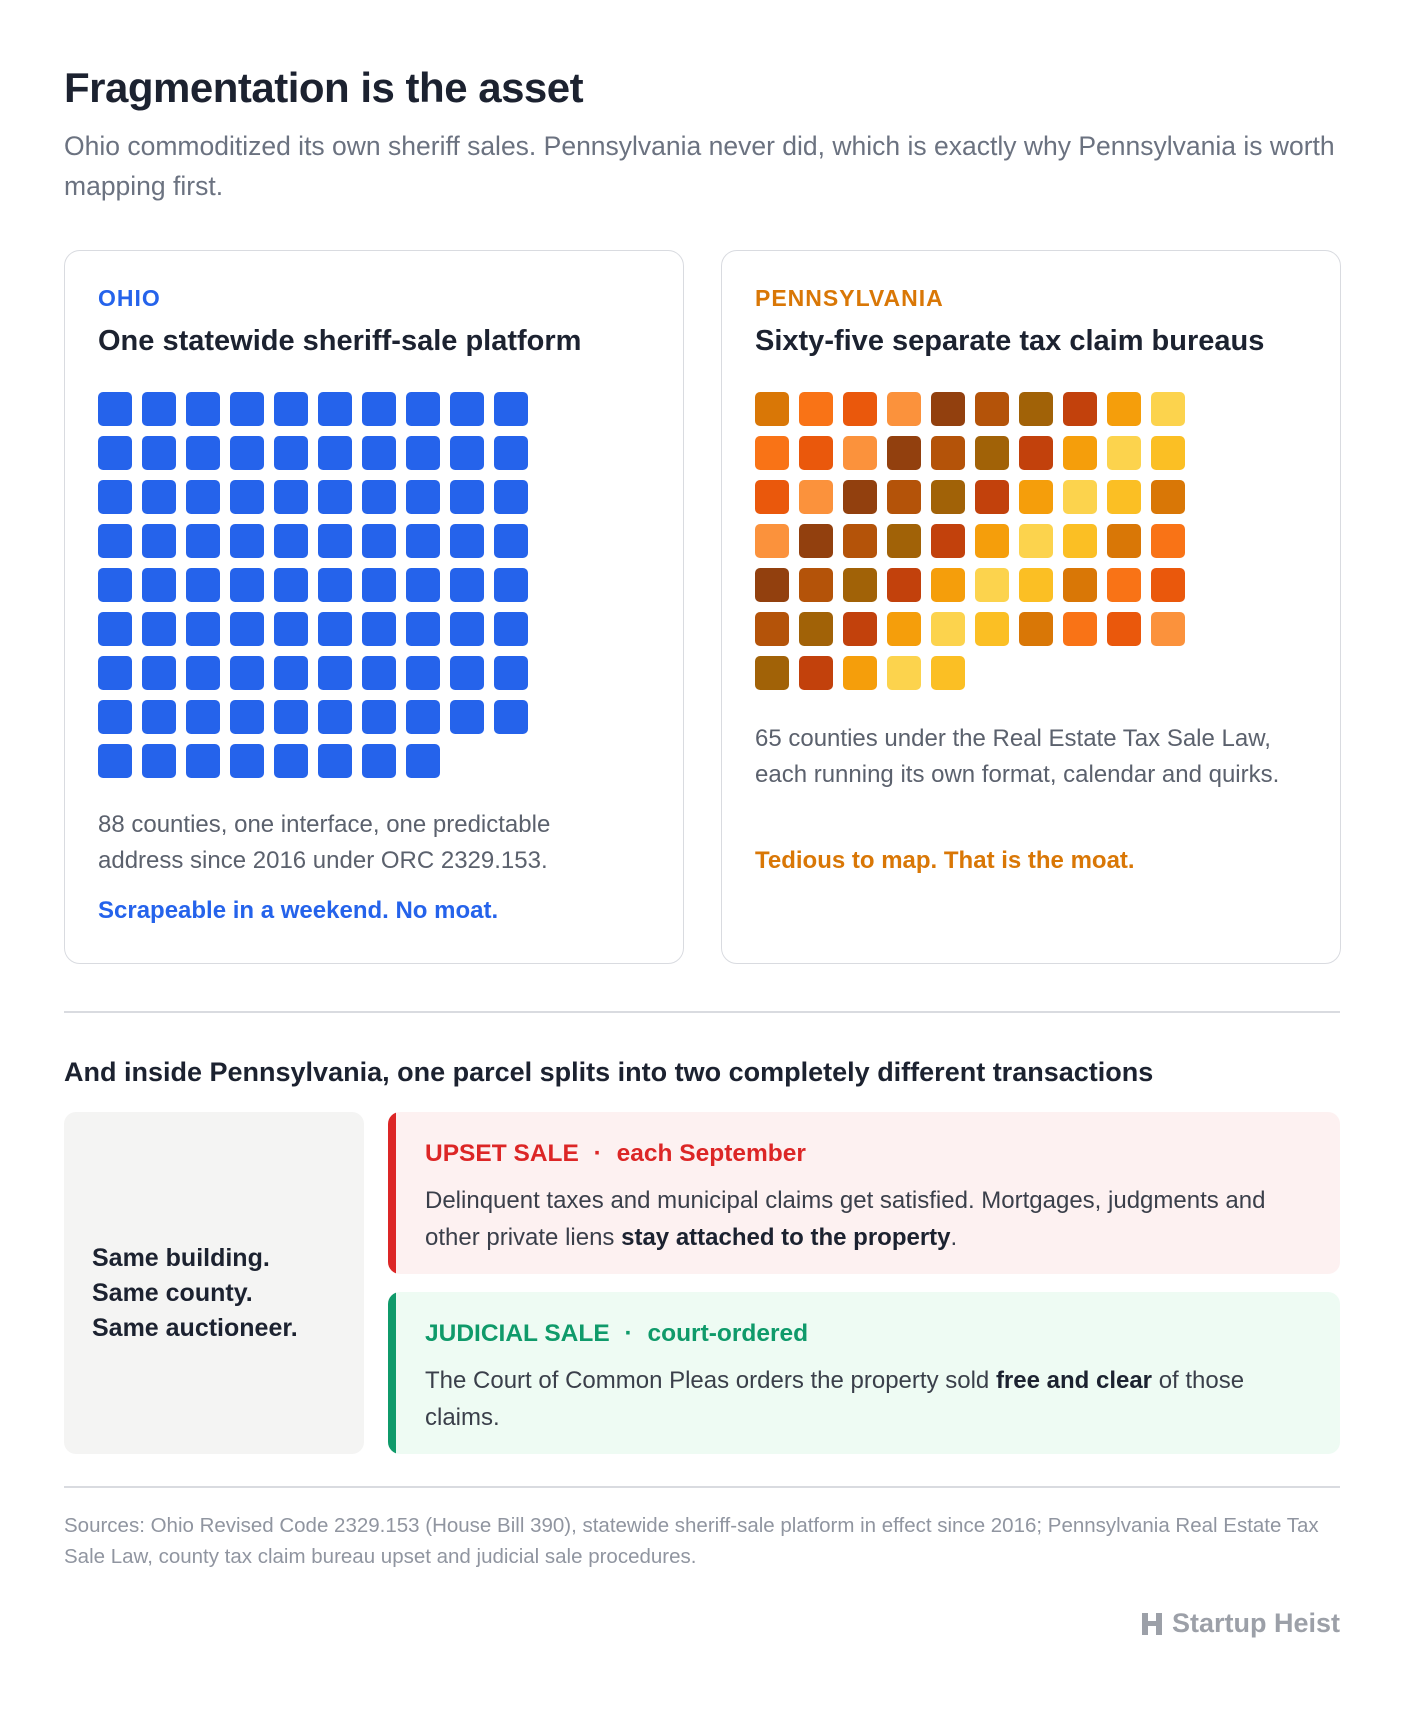 The image size is (1408, 1712). I want to click on upset-accent-bar, so click(392, 1193).